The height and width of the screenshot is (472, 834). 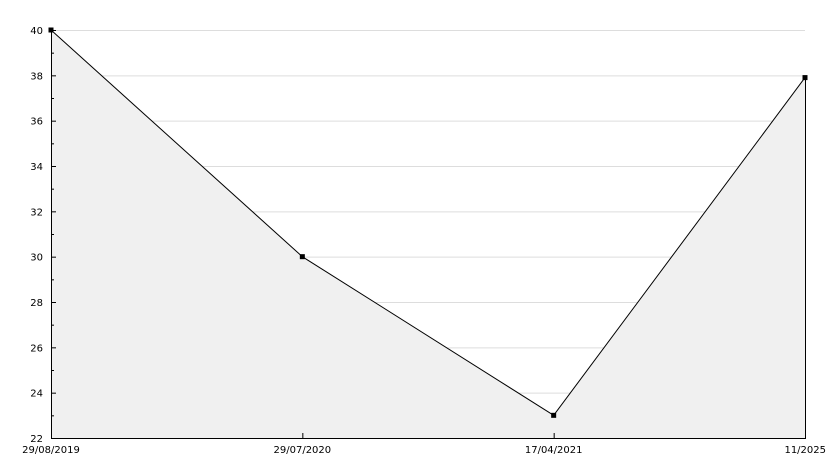 What do you see at coordinates (36, 76) in the screenshot?
I see `y-tick-label: 38` at bounding box center [36, 76].